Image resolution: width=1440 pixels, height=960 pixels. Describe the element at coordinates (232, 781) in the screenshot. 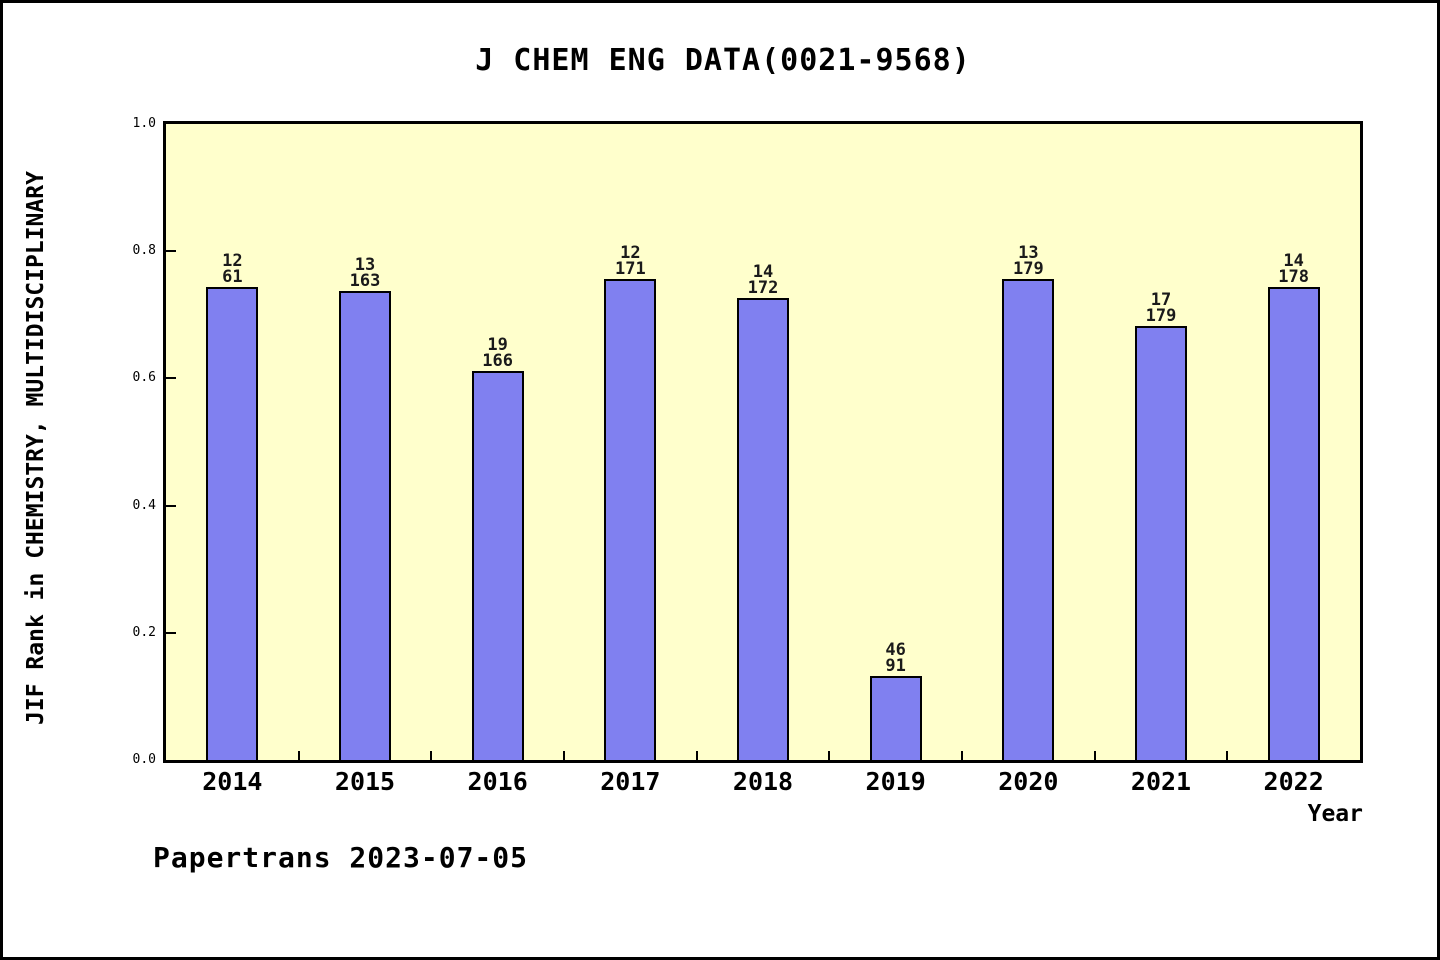

I see `x-tick-label-2014: 2014` at that location.